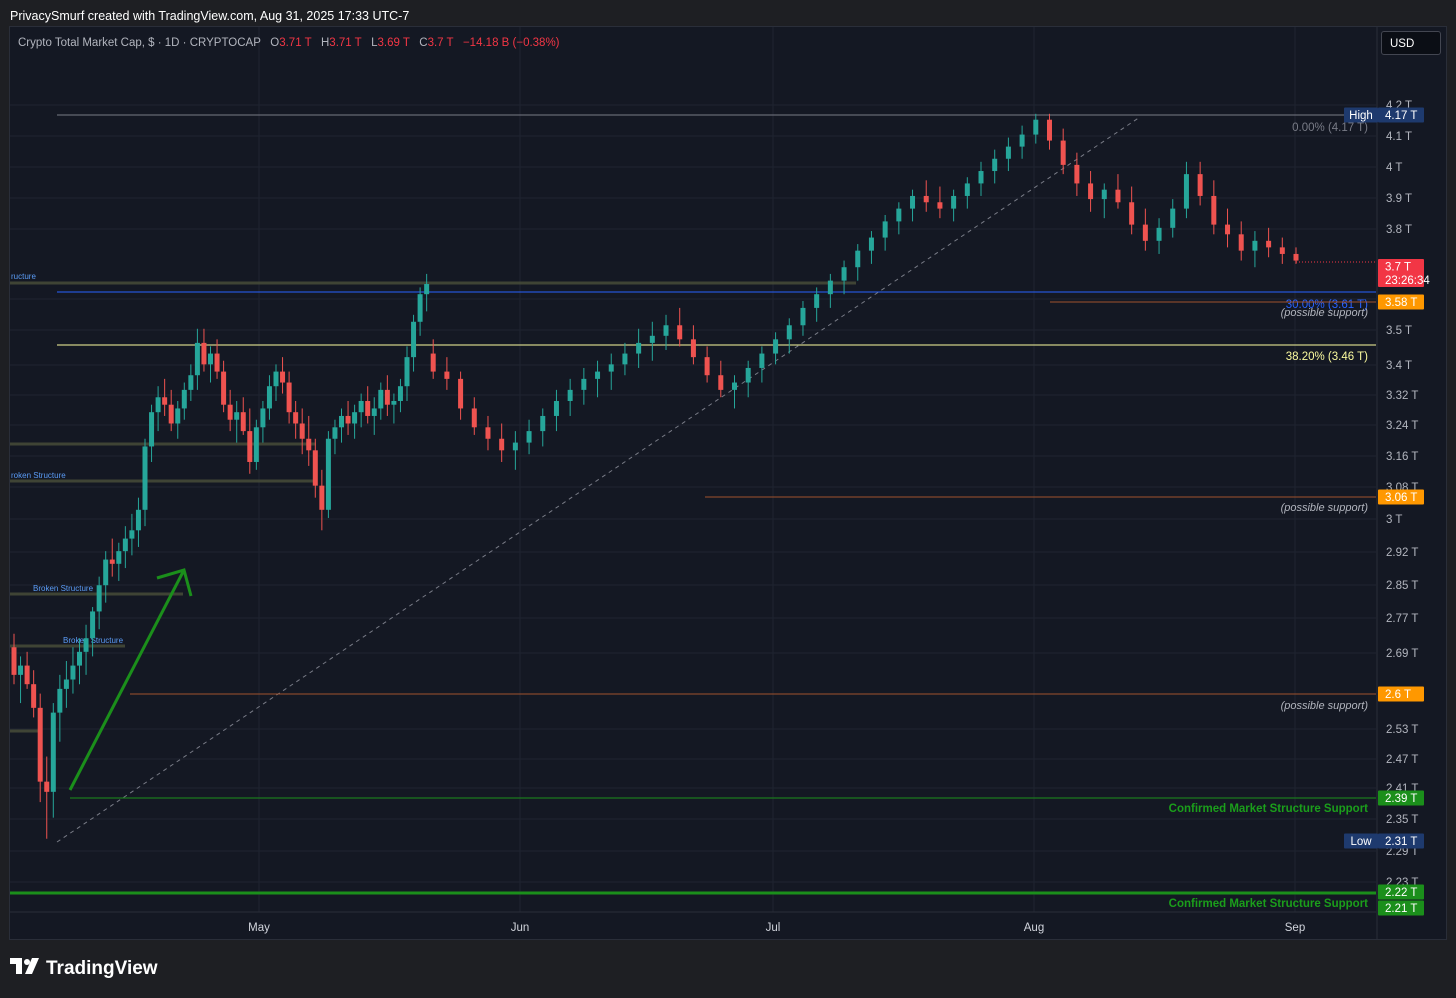 This screenshot has height=998, width=1456. I want to click on tradingview-logo: TradingView, so click(84, 969).